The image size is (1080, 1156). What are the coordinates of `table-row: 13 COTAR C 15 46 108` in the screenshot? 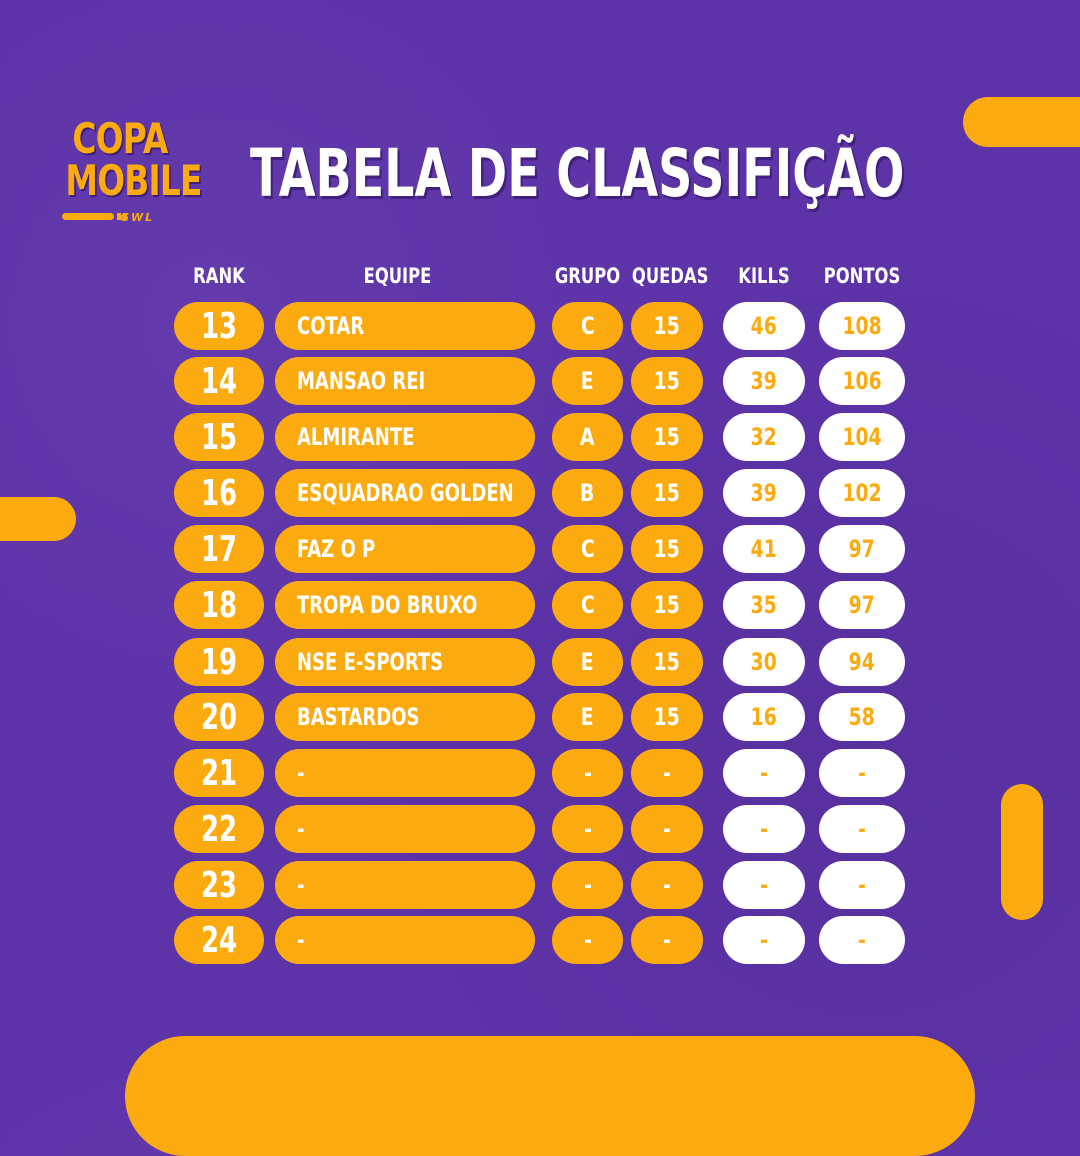 It's located at (540, 326).